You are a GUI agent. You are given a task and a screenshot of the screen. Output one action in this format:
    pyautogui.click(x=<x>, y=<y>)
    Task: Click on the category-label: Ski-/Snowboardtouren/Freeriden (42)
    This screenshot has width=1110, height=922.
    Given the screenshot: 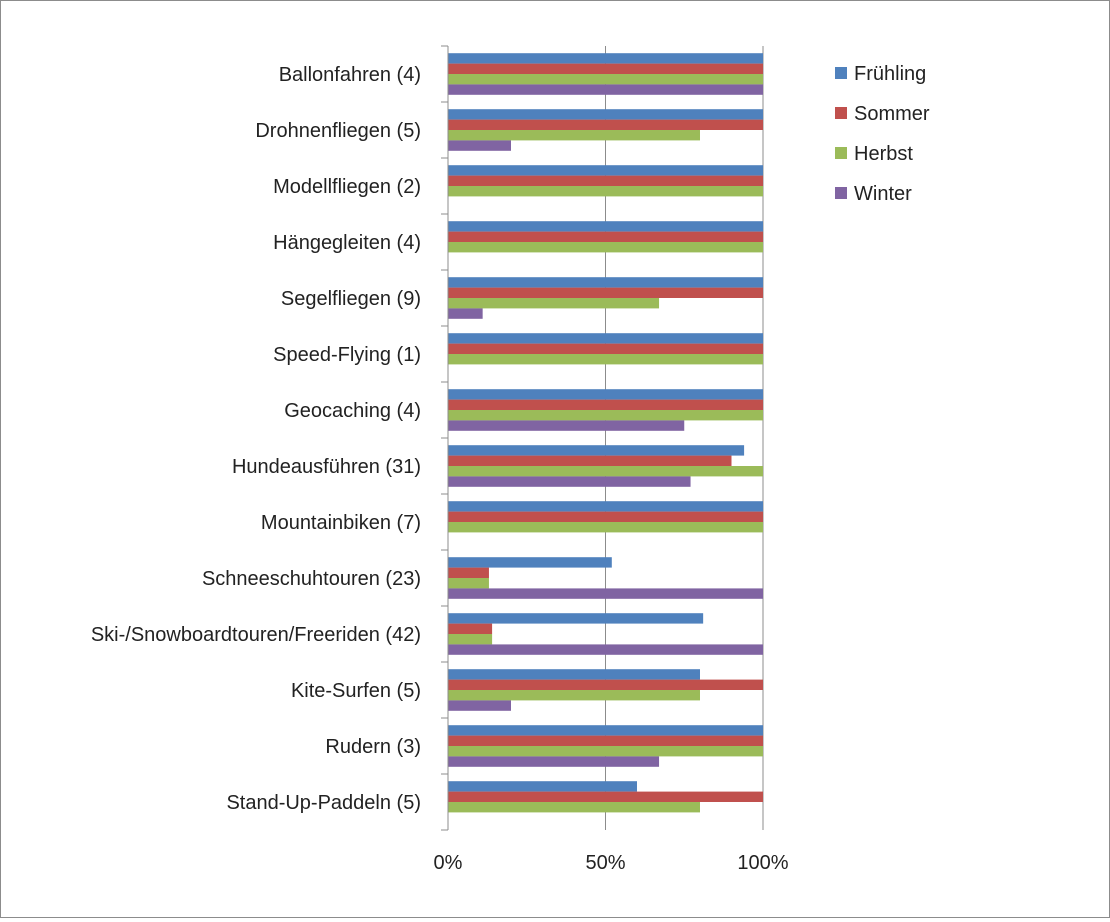 What is the action you would take?
    pyautogui.click(x=256, y=635)
    